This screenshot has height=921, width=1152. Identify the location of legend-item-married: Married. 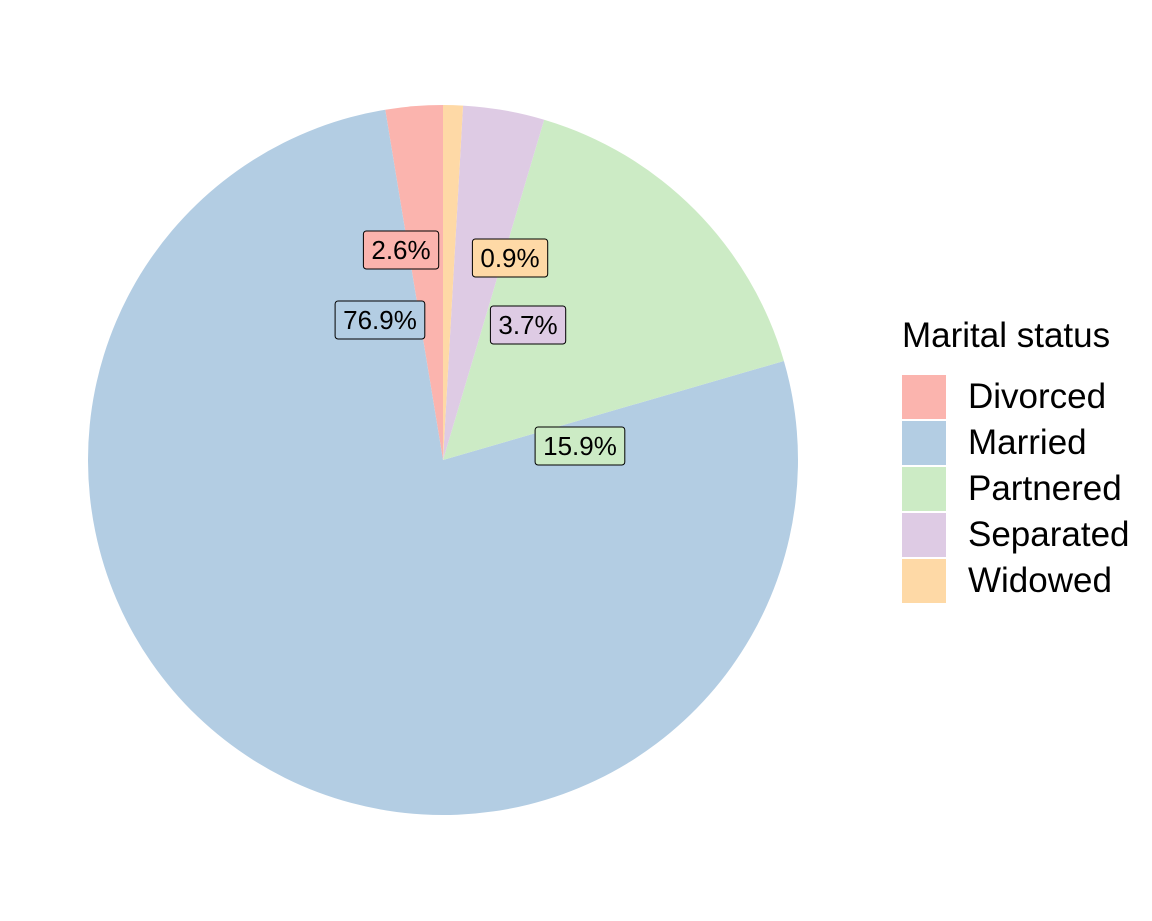
(1026, 443).